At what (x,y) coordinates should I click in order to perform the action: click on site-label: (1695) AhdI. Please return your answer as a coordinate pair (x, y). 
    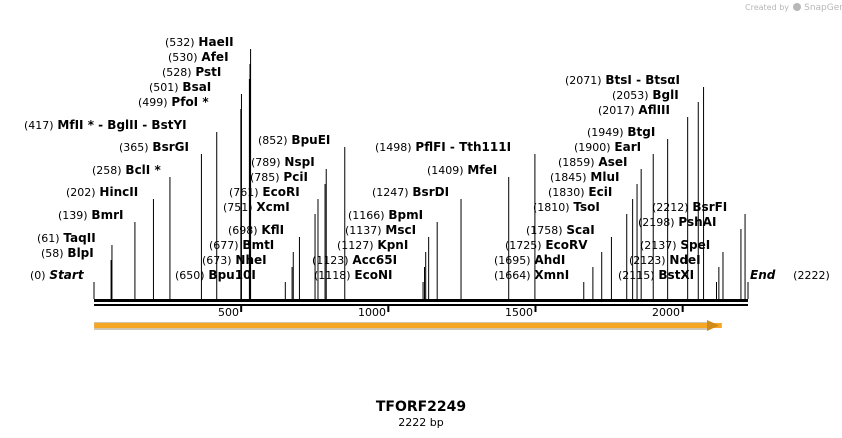
    Looking at the image, I should click on (530, 260).